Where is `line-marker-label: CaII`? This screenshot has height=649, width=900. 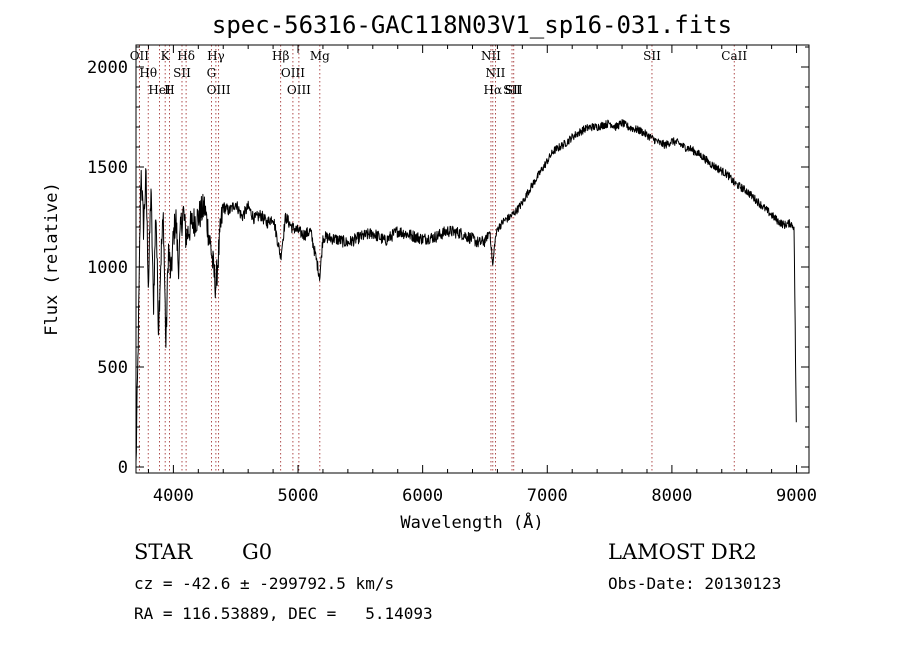 line-marker-label: CaII is located at coordinates (734, 56).